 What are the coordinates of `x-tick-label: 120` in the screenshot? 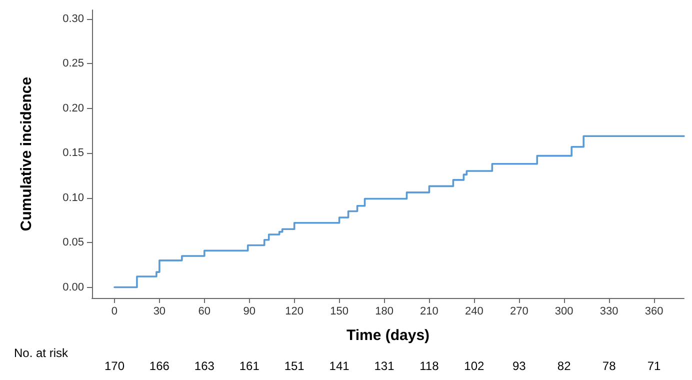 It's located at (294, 312).